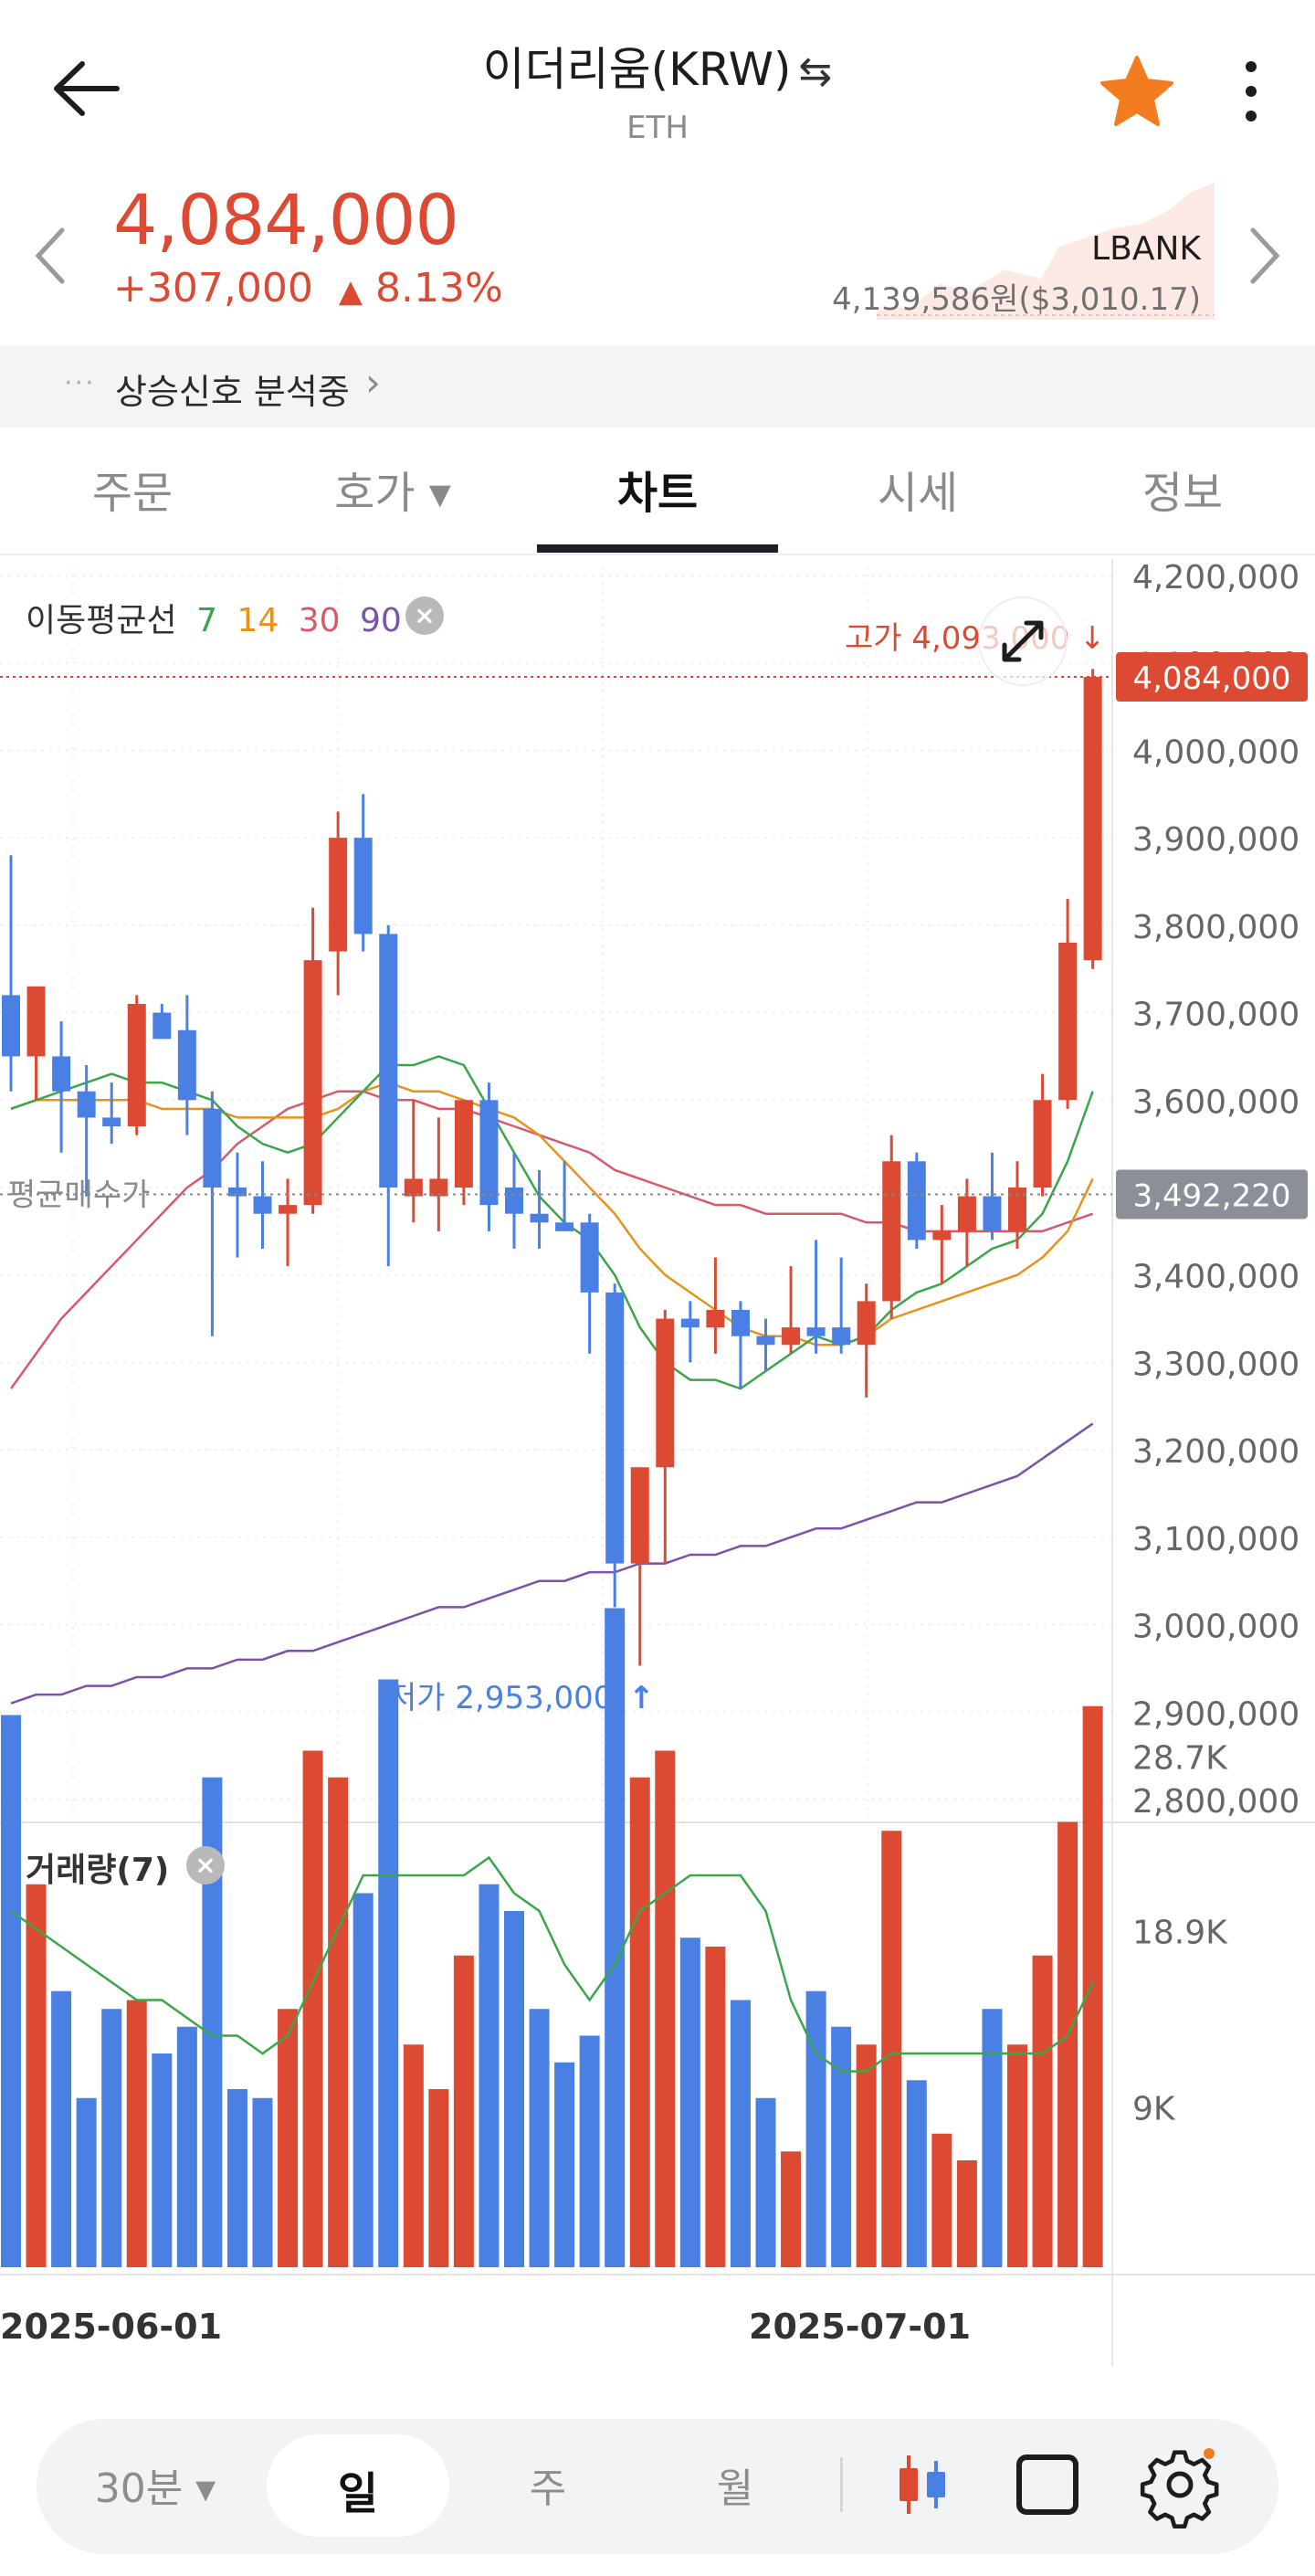 The height and width of the screenshot is (2576, 1315). What do you see at coordinates (860, 2327) in the screenshot?
I see `x-tick-label: 2025-07-01` at bounding box center [860, 2327].